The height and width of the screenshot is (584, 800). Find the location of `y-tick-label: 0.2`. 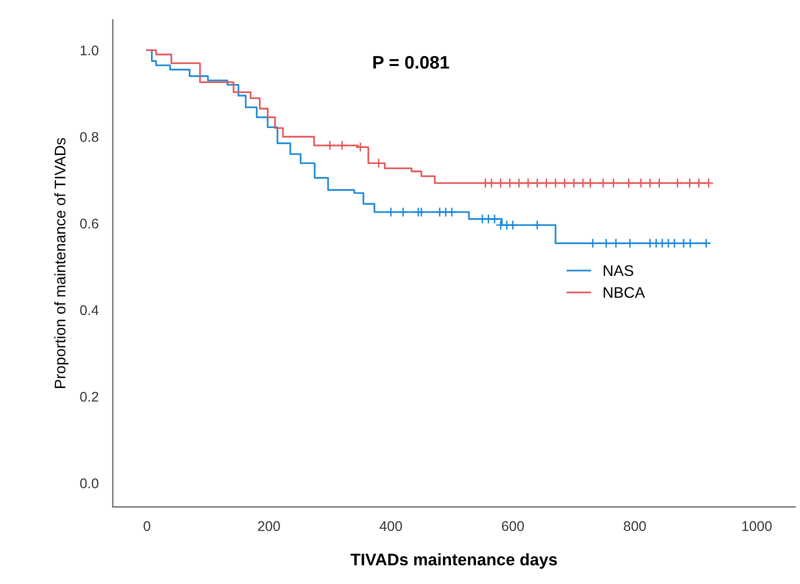

y-tick-label: 0.2 is located at coordinates (89, 397).